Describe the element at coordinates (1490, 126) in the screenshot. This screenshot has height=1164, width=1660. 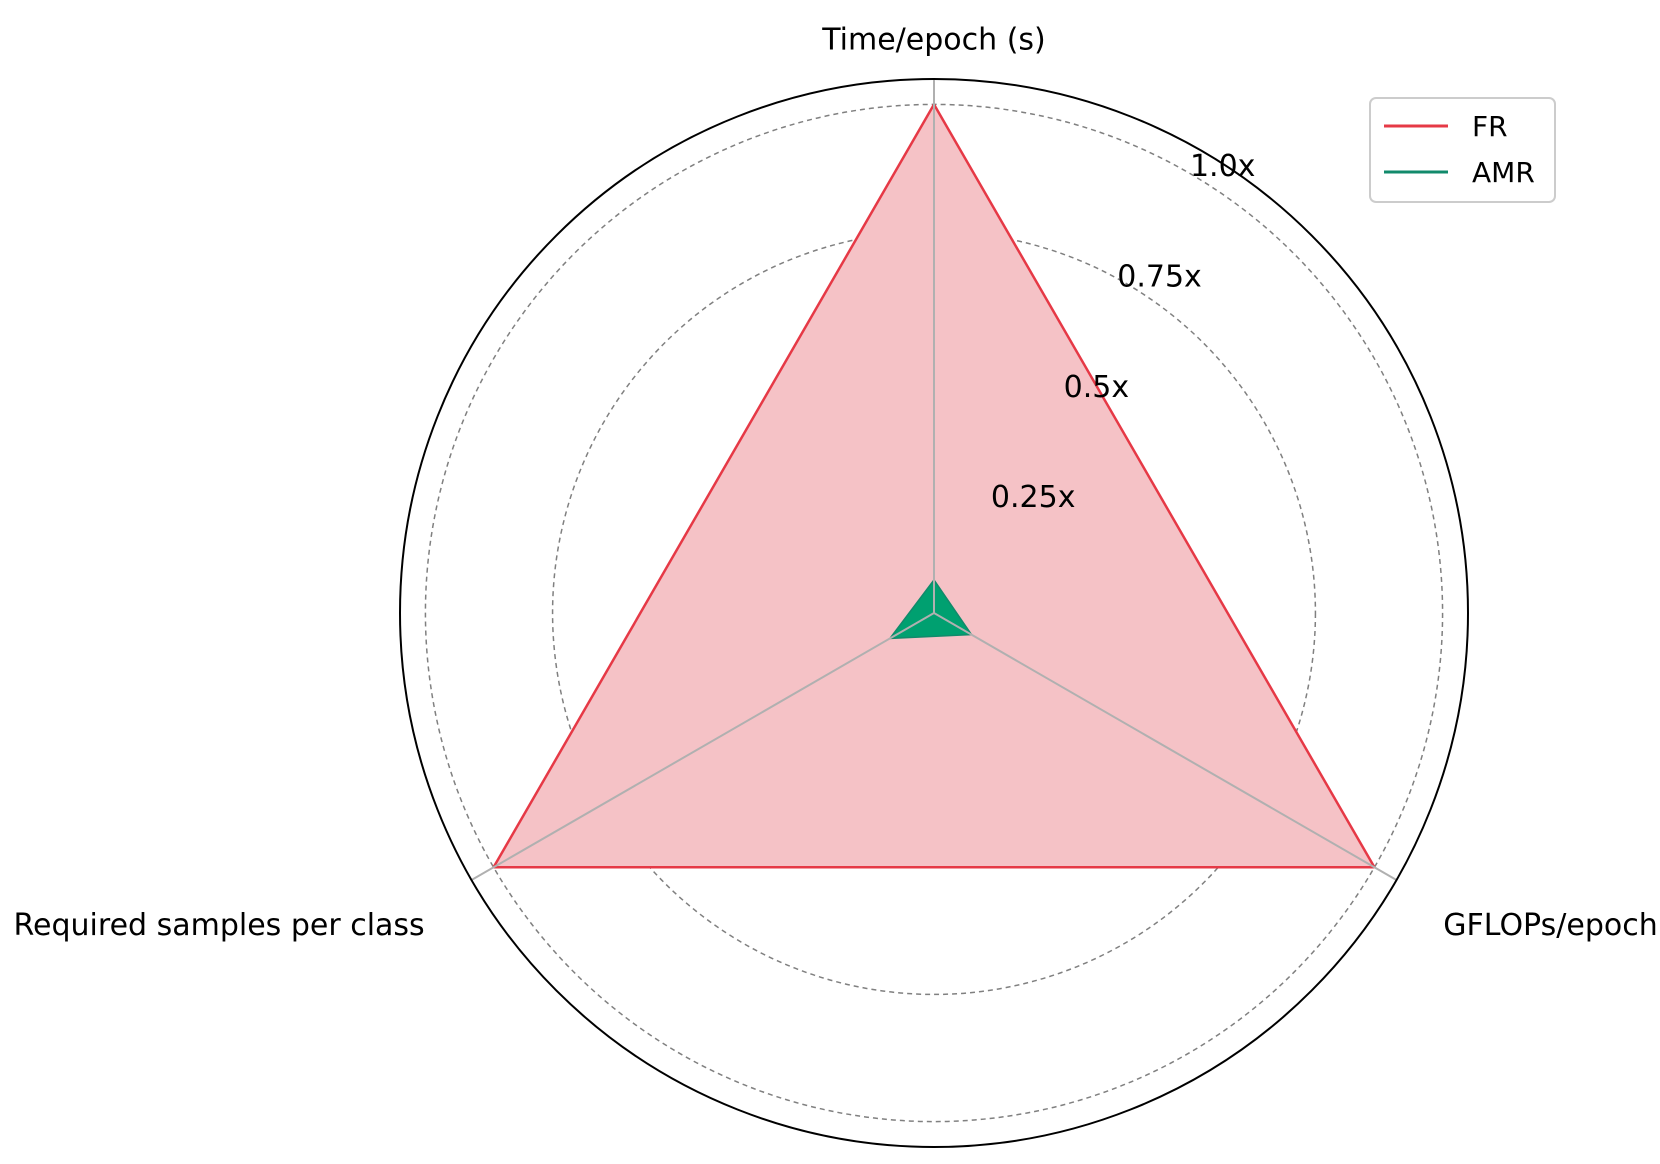
I see `legend-label-fr: FR` at that location.